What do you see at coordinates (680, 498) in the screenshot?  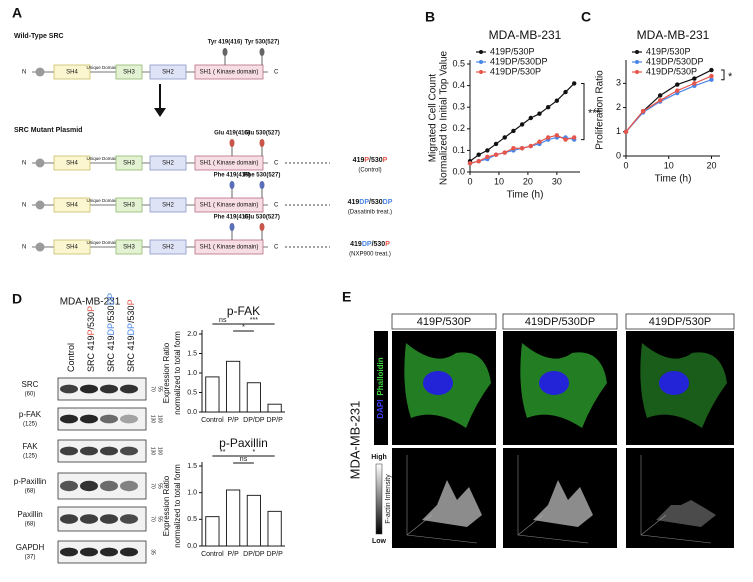 I see `intensity-plot` at bounding box center [680, 498].